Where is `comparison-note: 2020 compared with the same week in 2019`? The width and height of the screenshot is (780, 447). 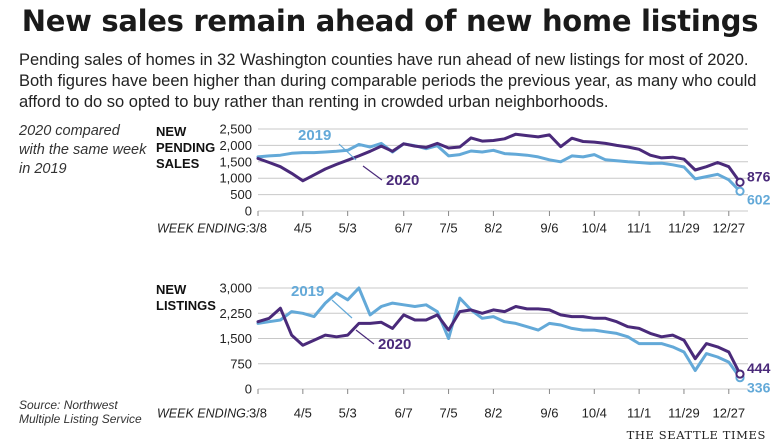 comparison-note: 2020 compared with the same week in 2019 is located at coordinates (83, 150).